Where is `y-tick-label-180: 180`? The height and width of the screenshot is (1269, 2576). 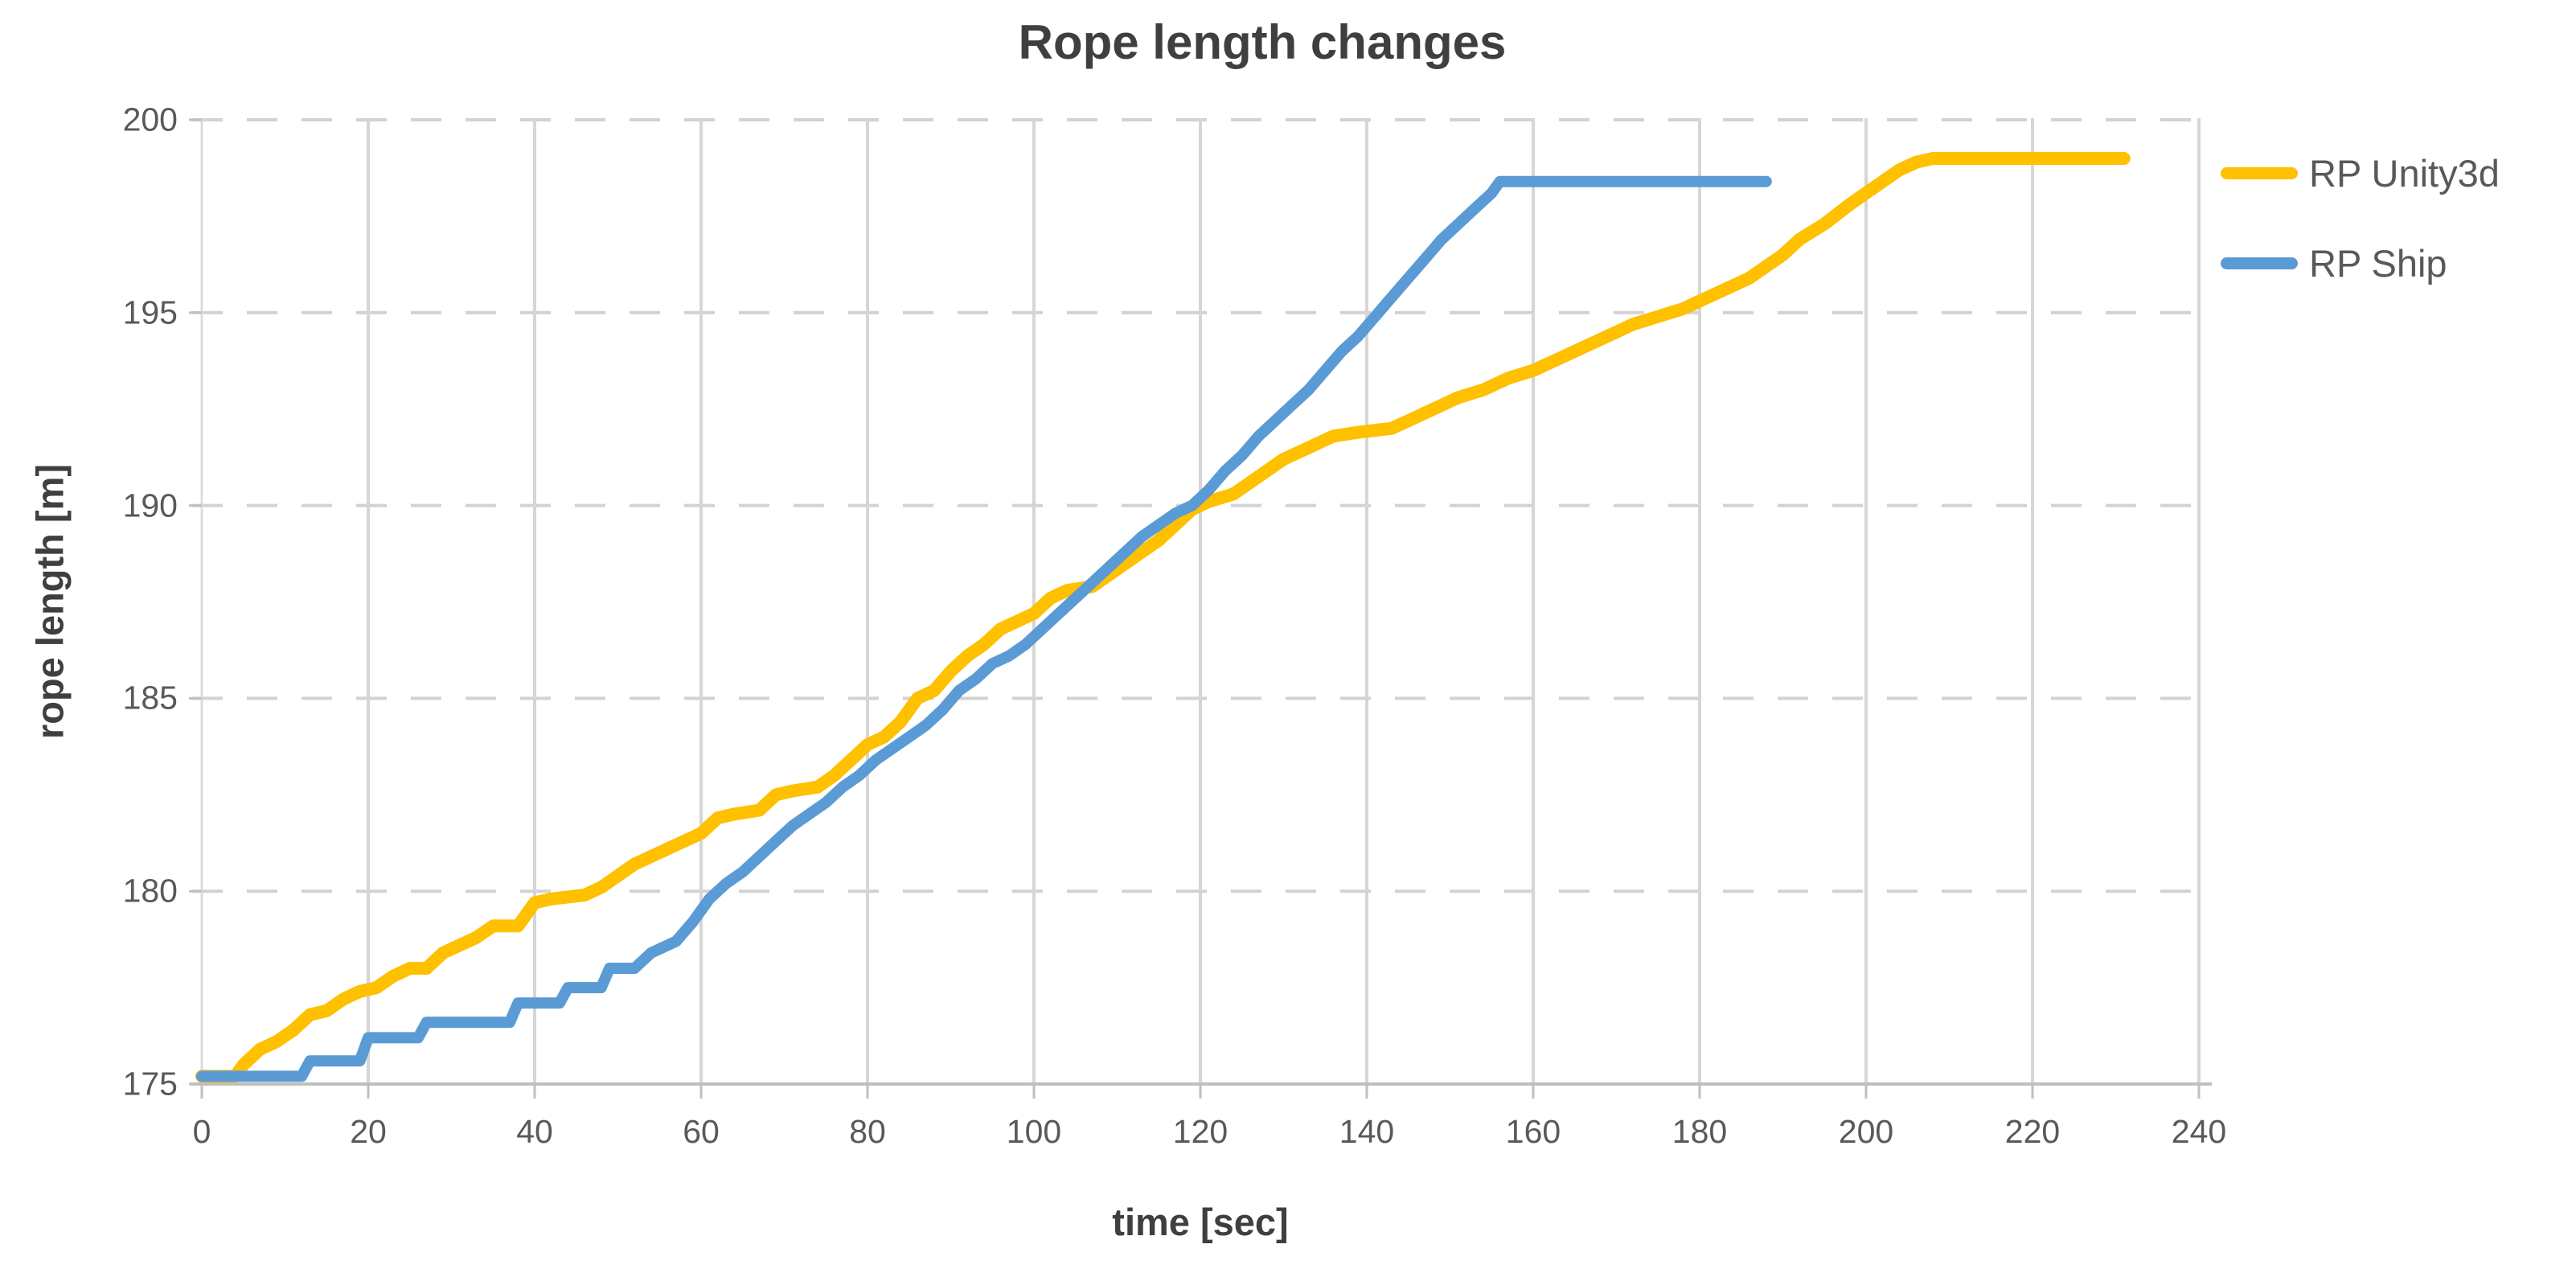 y-tick-label-180: 180 is located at coordinates (150, 891).